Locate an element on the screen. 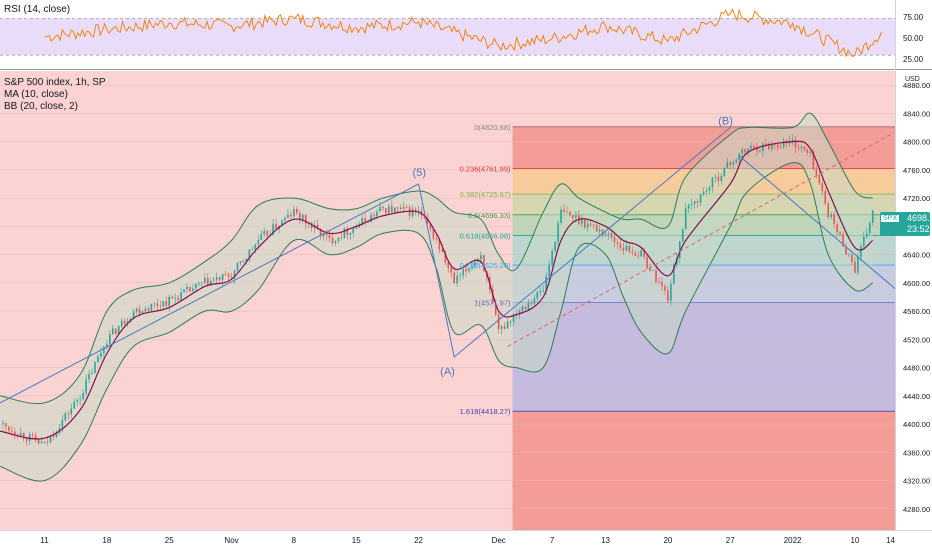  rsi-panel: 75.00 50.00 25.00 is located at coordinates (462, 34).